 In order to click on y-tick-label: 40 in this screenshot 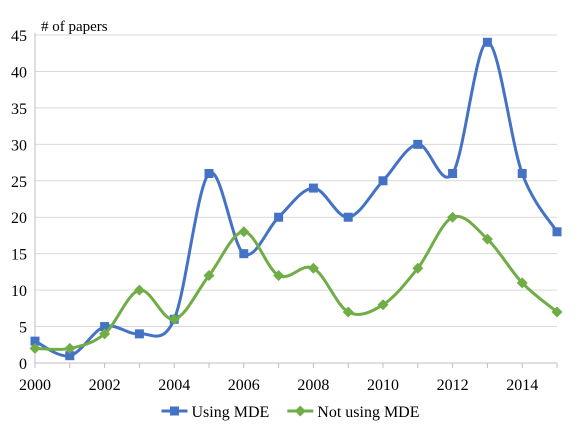, I will do `click(19, 72)`.